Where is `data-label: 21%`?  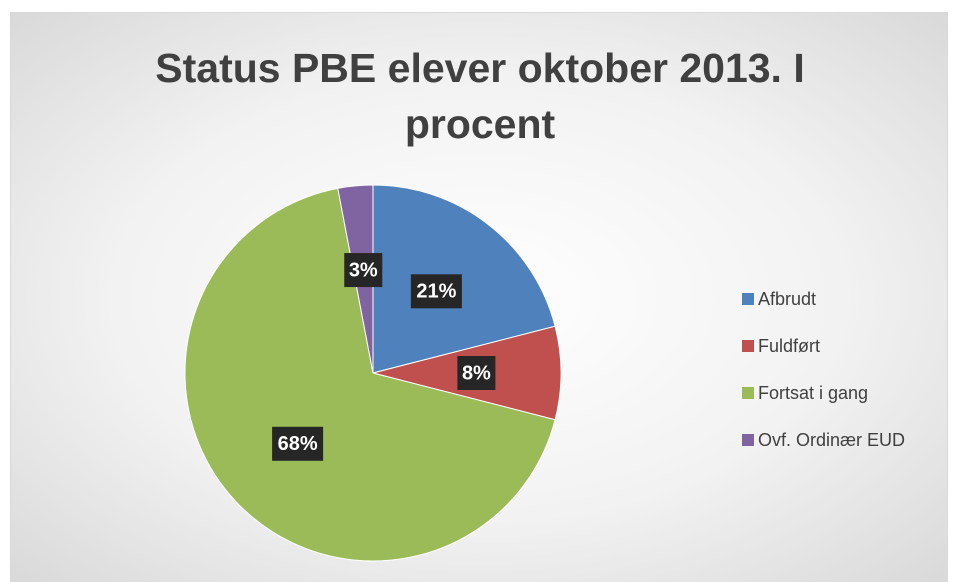 data-label: 21% is located at coordinates (436, 292).